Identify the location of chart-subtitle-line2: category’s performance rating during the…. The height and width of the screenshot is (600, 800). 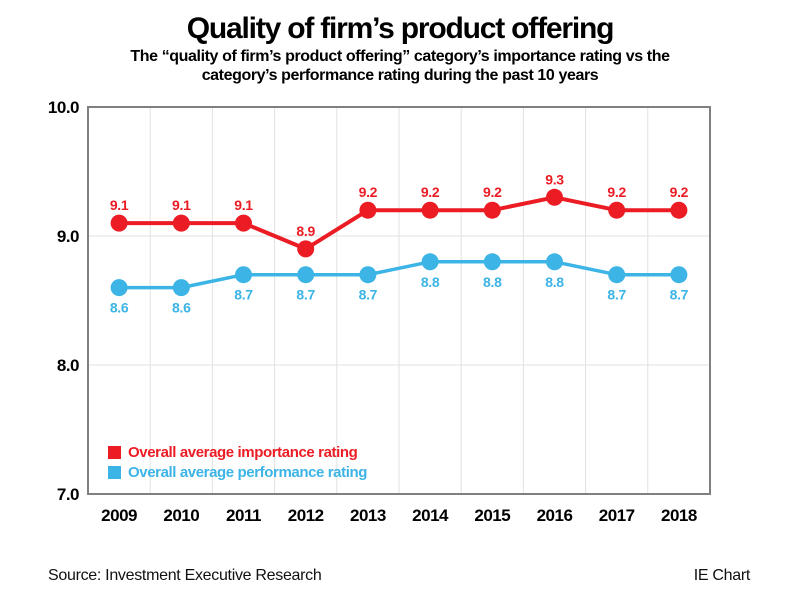
(400, 75).